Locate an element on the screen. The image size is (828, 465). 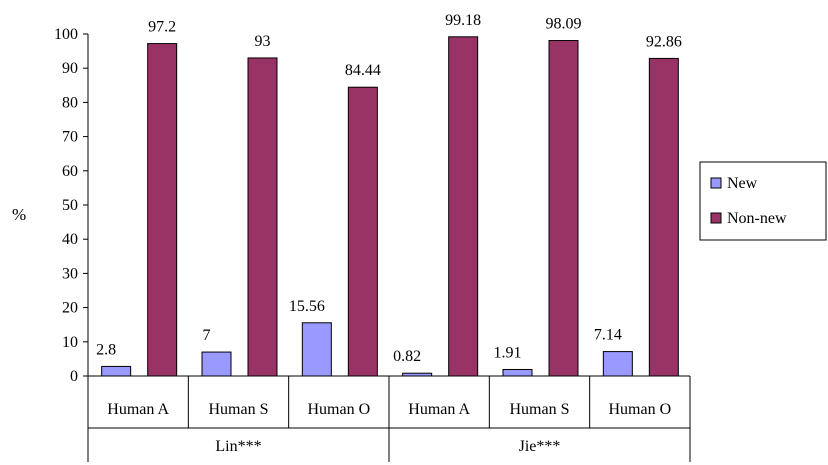
x-group-label: Jie*** is located at coordinates (540, 446).